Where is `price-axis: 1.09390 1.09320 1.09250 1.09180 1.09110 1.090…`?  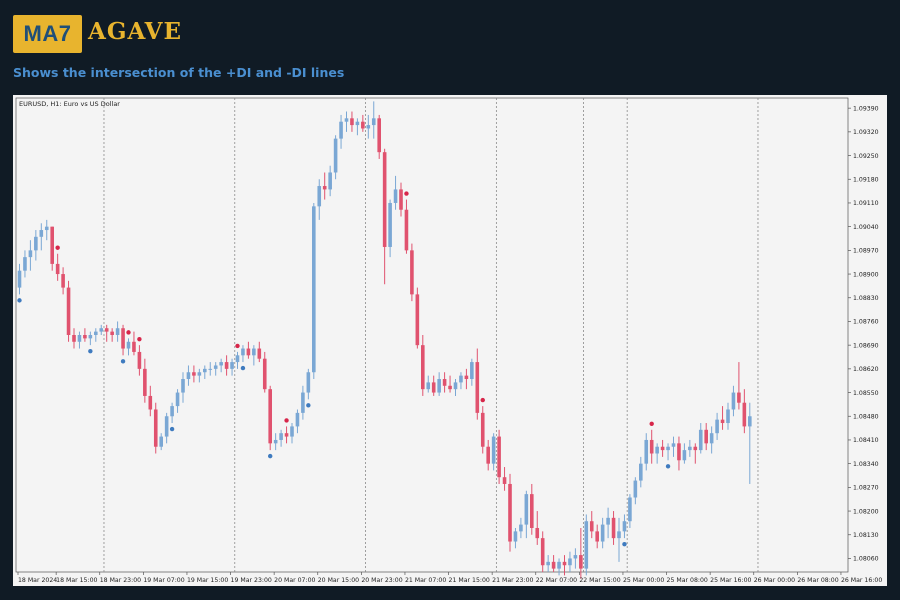
price-axis: 1.09390 1.09320 1.09250 1.09180 1.09110 1.090… is located at coordinates (863, 334).